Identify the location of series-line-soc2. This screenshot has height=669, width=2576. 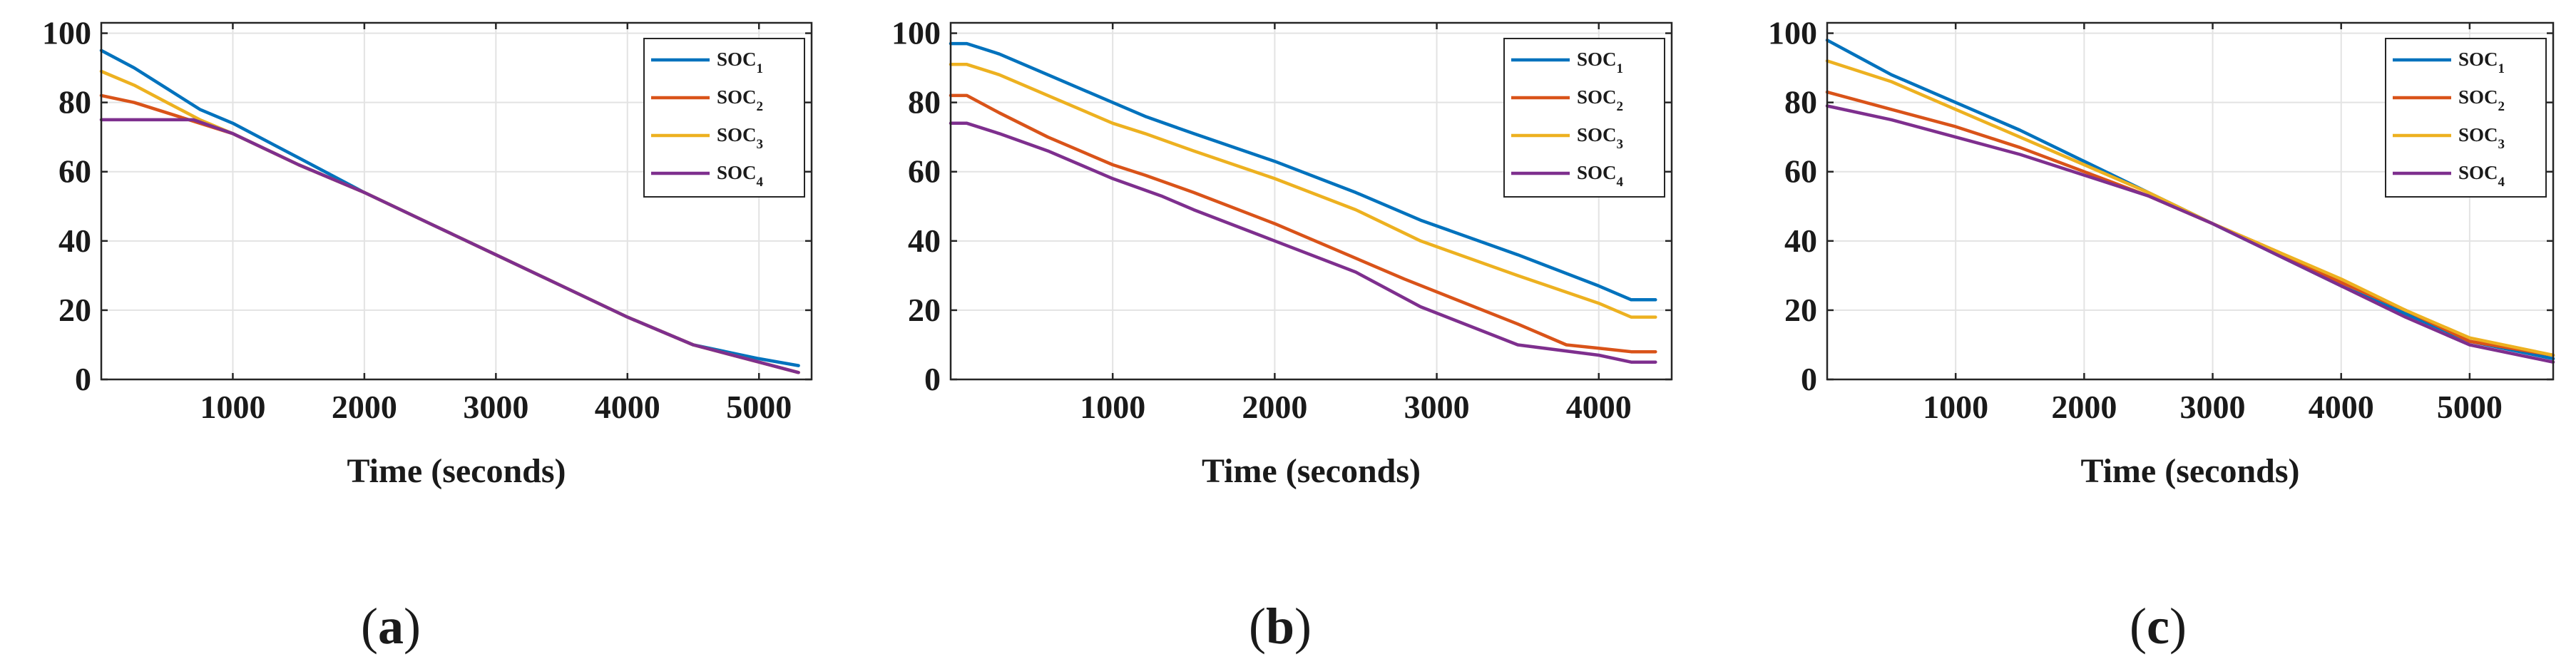
(1303, 223).